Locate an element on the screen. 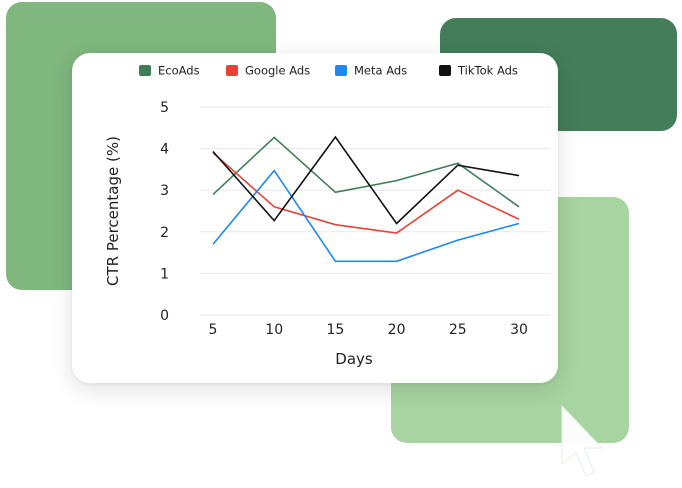 This screenshot has width=682, height=488. x-tick-label-5: 5 is located at coordinates (213, 330).